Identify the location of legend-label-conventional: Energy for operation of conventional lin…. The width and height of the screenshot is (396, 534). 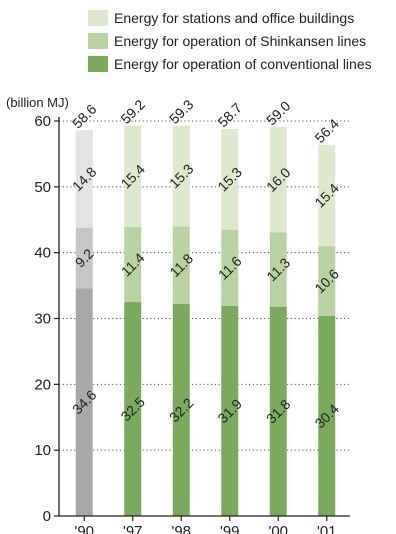
(243, 64).